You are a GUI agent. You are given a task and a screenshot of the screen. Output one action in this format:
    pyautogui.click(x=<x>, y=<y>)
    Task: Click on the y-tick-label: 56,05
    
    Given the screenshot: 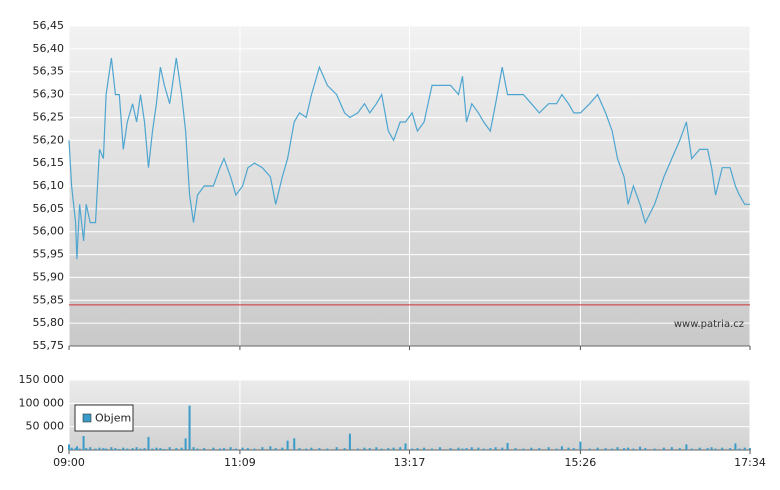 What is the action you would take?
    pyautogui.click(x=49, y=208)
    